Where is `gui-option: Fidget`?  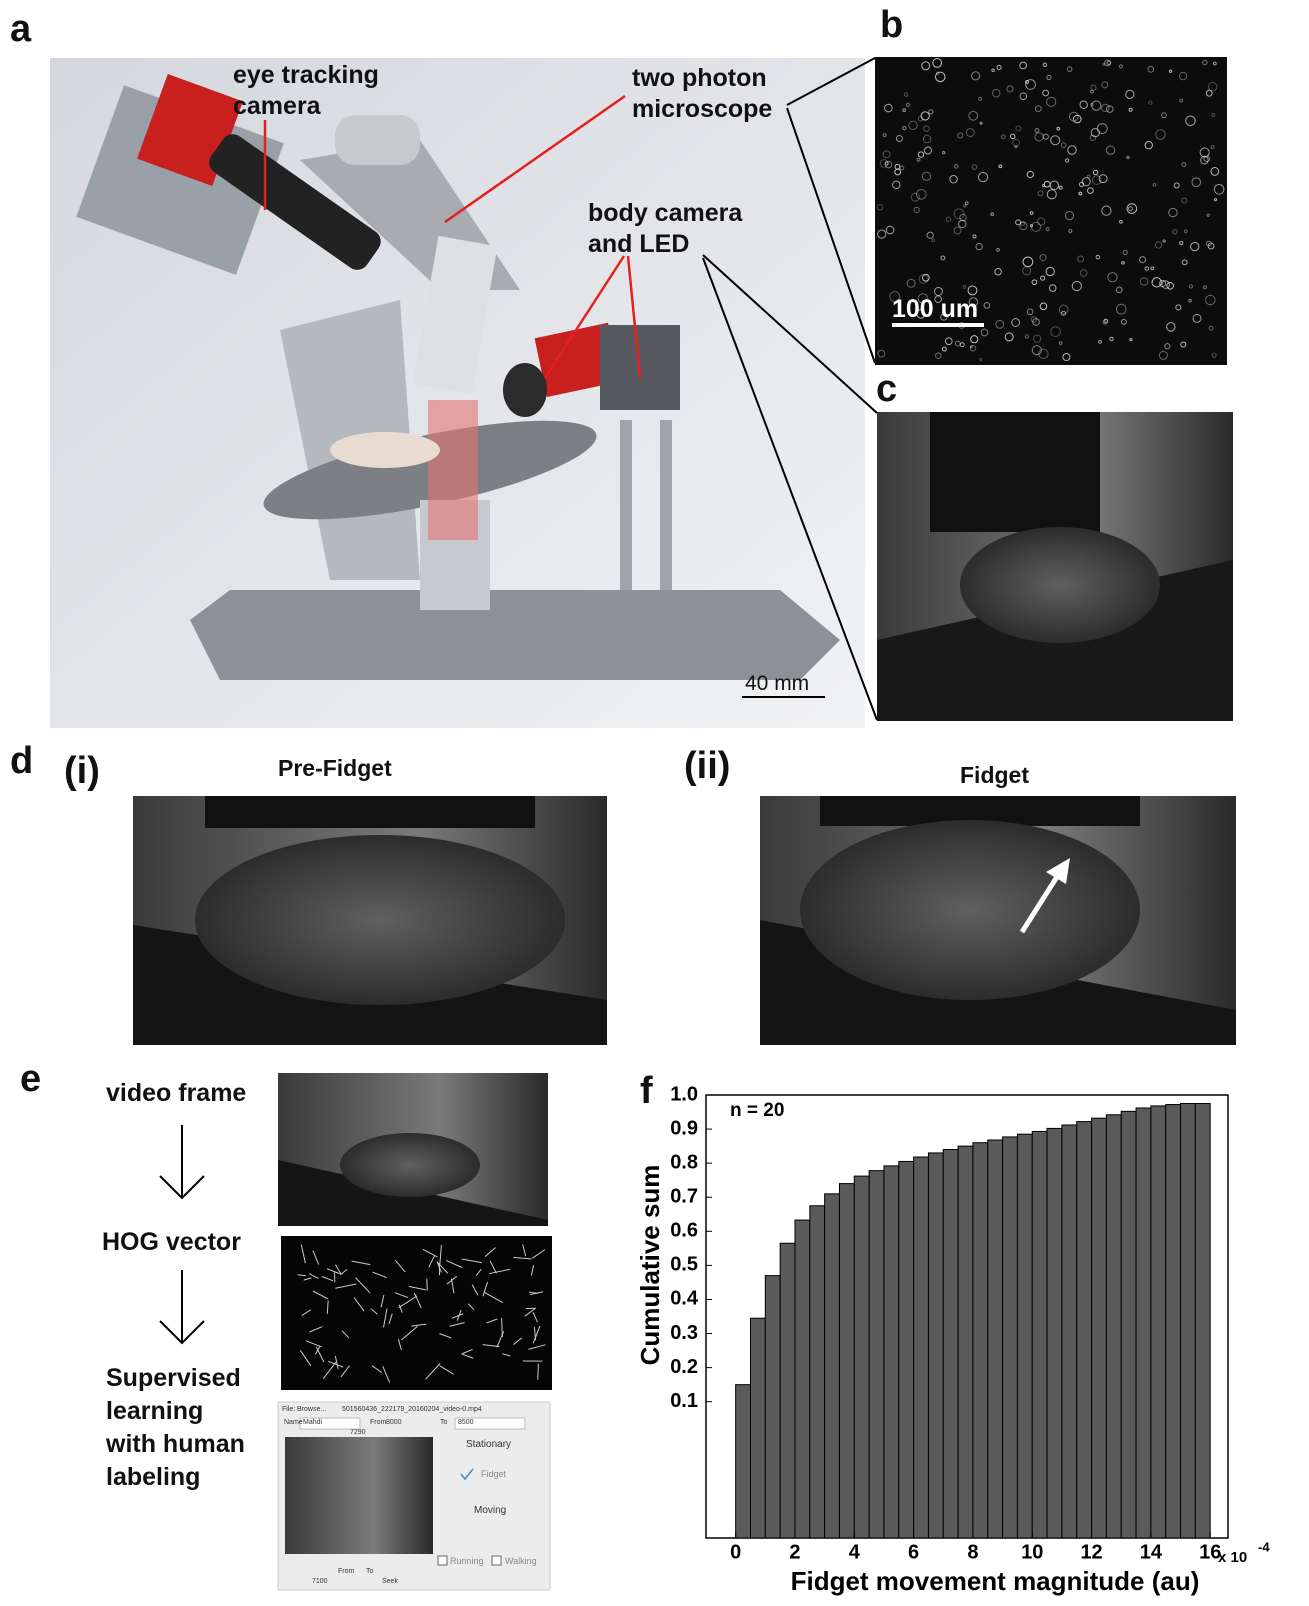
gui-option: Fidget is located at coordinates (494, 1474).